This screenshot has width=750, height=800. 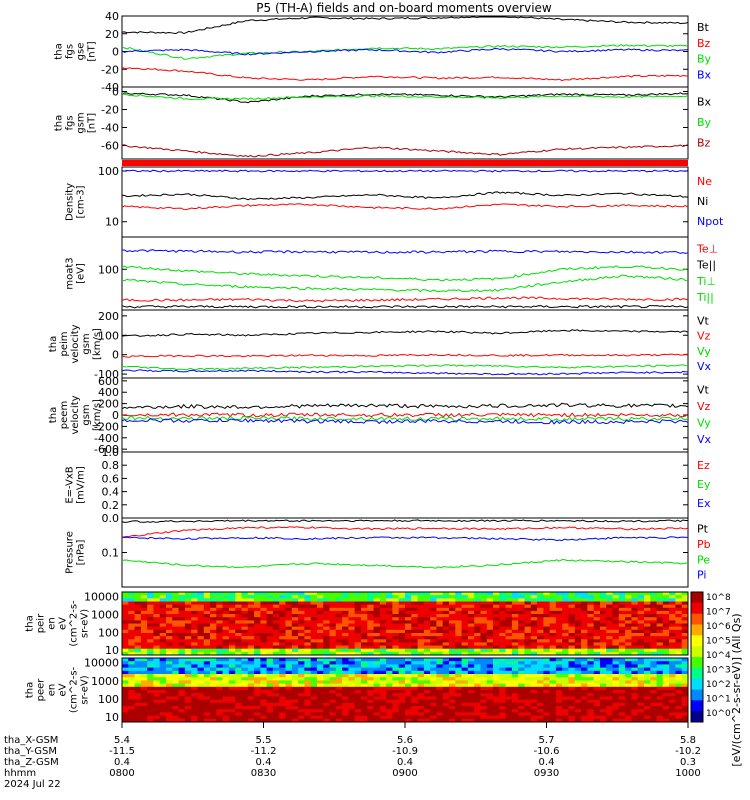 What do you see at coordinates (736, 689) in the screenshot?
I see `colorbar-label: [eV/(cm^2-s-sr-eV)] (All Qs)` at bounding box center [736, 689].